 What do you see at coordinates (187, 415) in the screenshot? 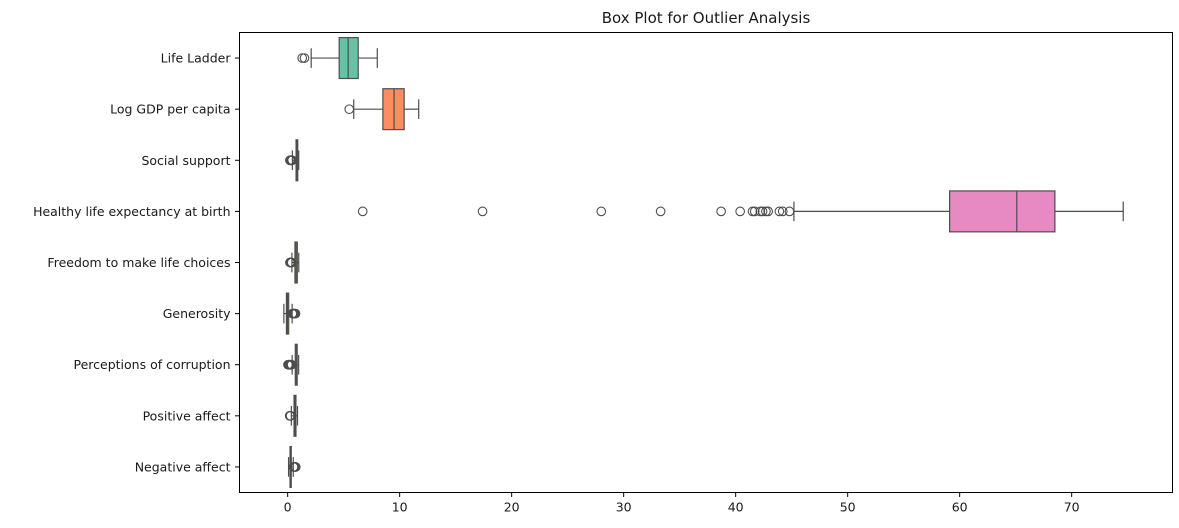
I see `y-tick-label: Positive affect` at bounding box center [187, 415].